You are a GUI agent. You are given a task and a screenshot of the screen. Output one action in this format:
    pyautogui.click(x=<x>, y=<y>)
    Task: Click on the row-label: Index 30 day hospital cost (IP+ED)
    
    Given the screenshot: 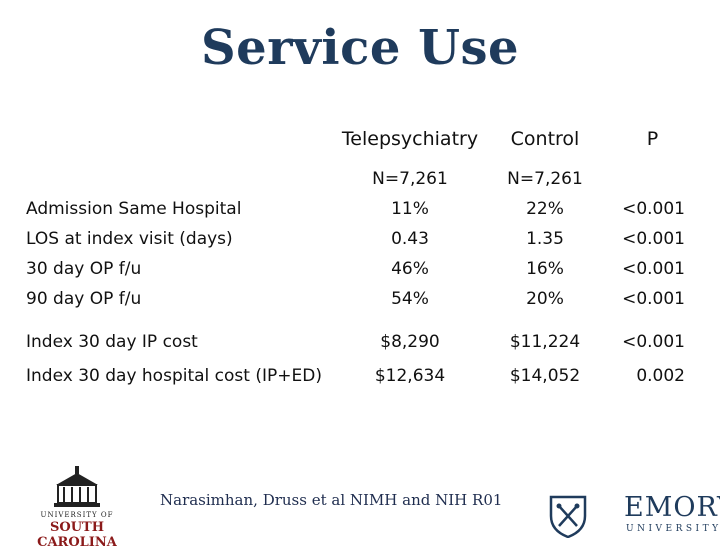 What is the action you would take?
    pyautogui.click(x=174, y=376)
    